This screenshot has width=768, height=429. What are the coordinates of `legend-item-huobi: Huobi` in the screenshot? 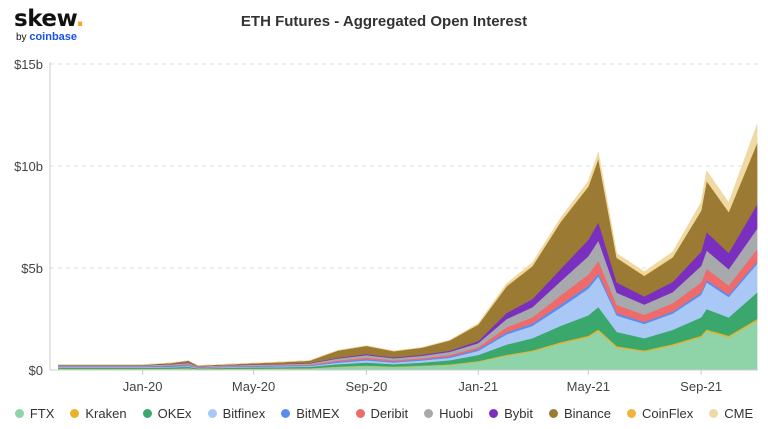 It's located at (448, 413).